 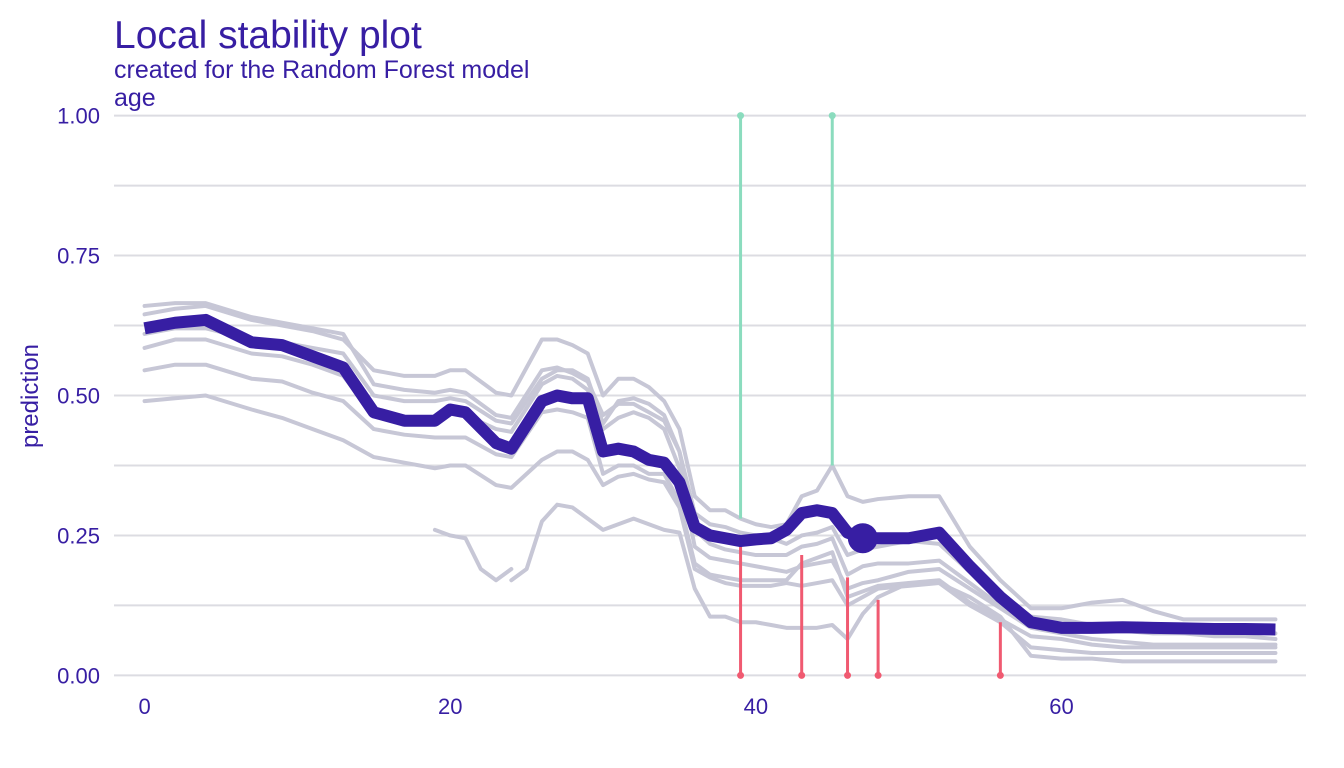 I want to click on y-tick-label: 0.00, so click(x=78, y=675).